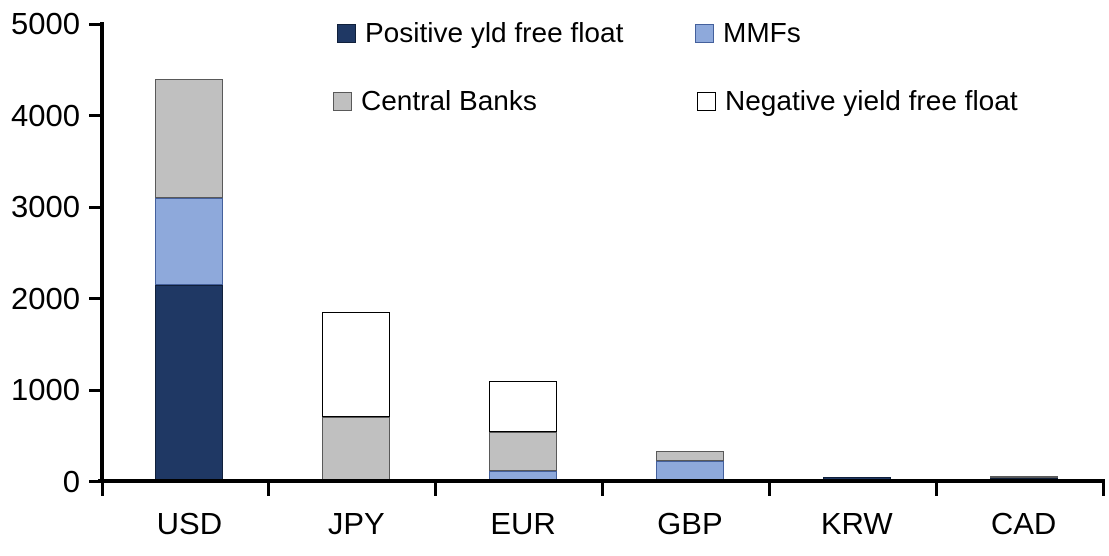  I want to click on bar-segment-jpy-central-banks, so click(356, 449).